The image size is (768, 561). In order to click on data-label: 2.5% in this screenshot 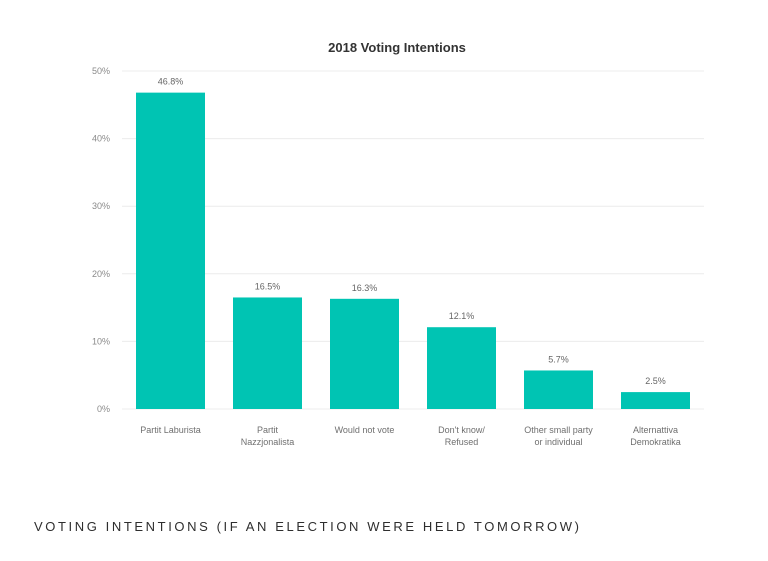, I will do `click(655, 381)`.